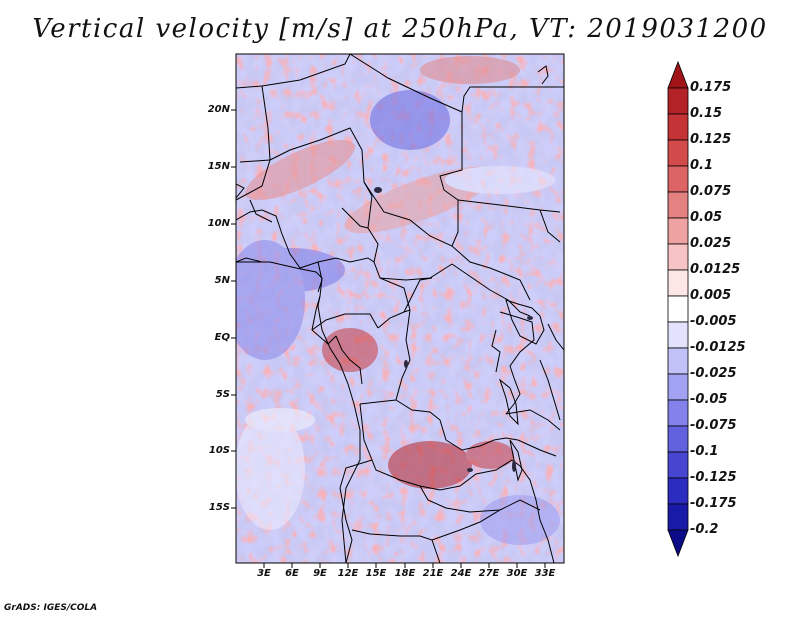 Image resolution: width=800 pixels, height=618 pixels. I want to click on colorbar-label: 0.025, so click(711, 243).